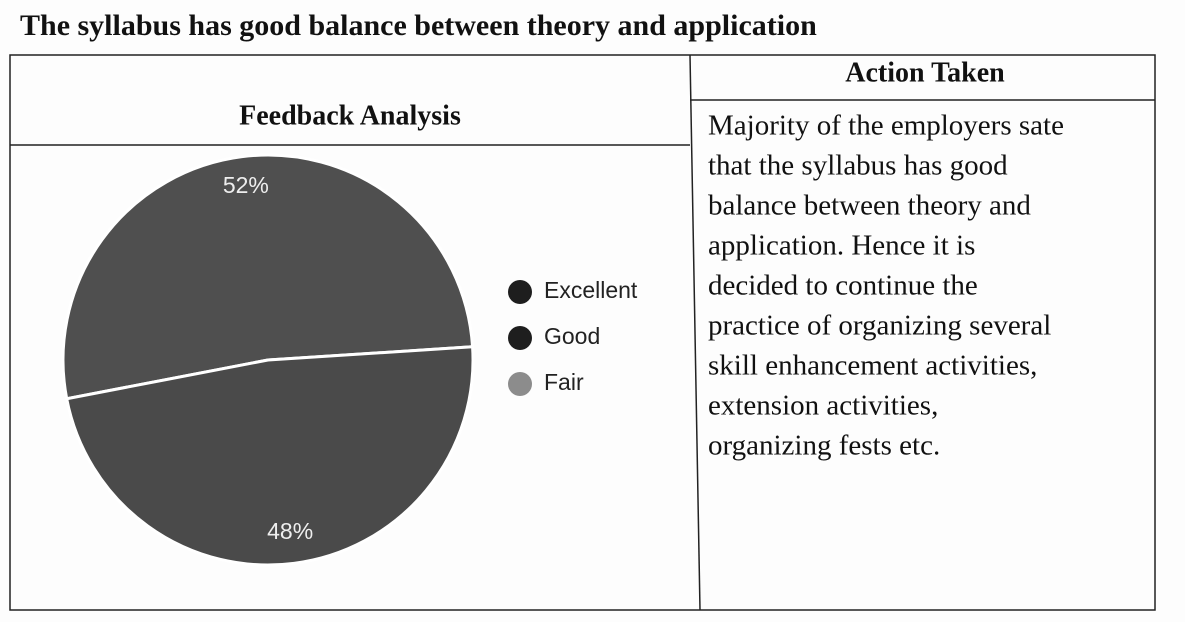 The width and height of the screenshot is (1185, 622). What do you see at coordinates (925, 72) in the screenshot?
I see `column-header: Action Taken` at bounding box center [925, 72].